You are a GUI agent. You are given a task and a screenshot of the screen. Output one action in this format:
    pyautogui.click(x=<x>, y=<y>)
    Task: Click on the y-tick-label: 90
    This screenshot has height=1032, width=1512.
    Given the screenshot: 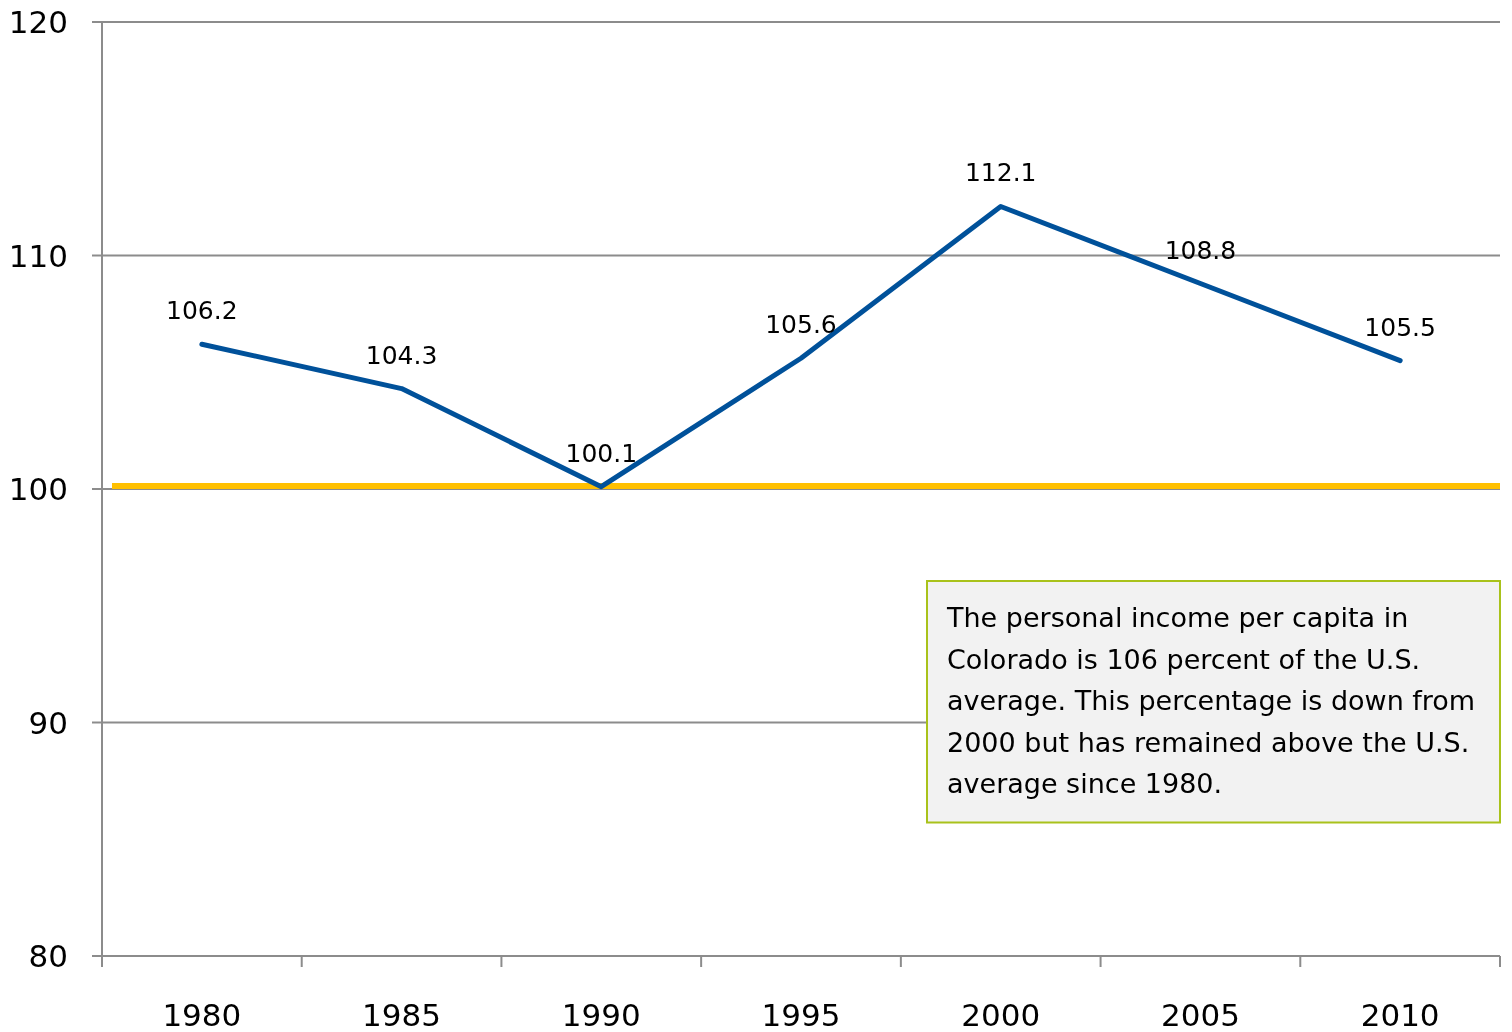 What is the action you would take?
    pyautogui.click(x=48, y=722)
    